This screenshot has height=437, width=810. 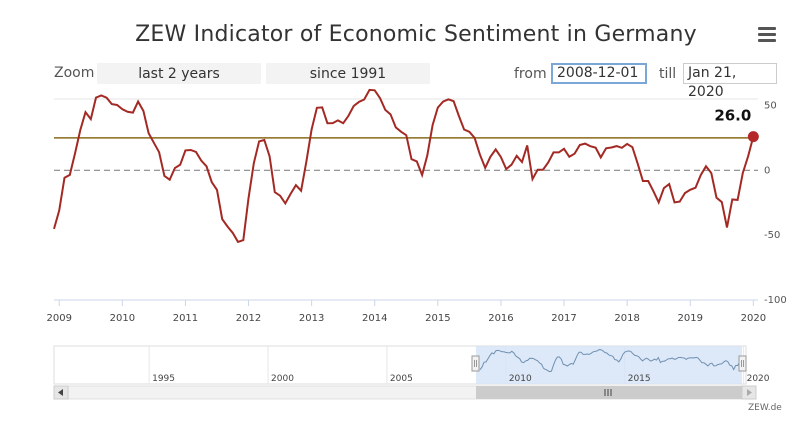 I want to click on x-tick-label: 2012, so click(x=248, y=318).